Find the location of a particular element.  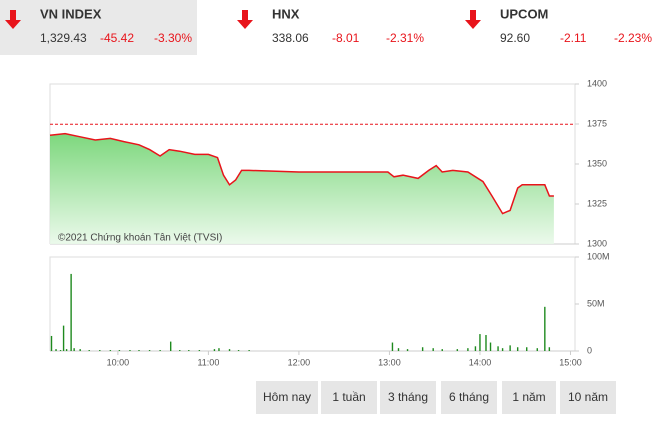

ticker-price: 92.60 is located at coordinates (515, 38).